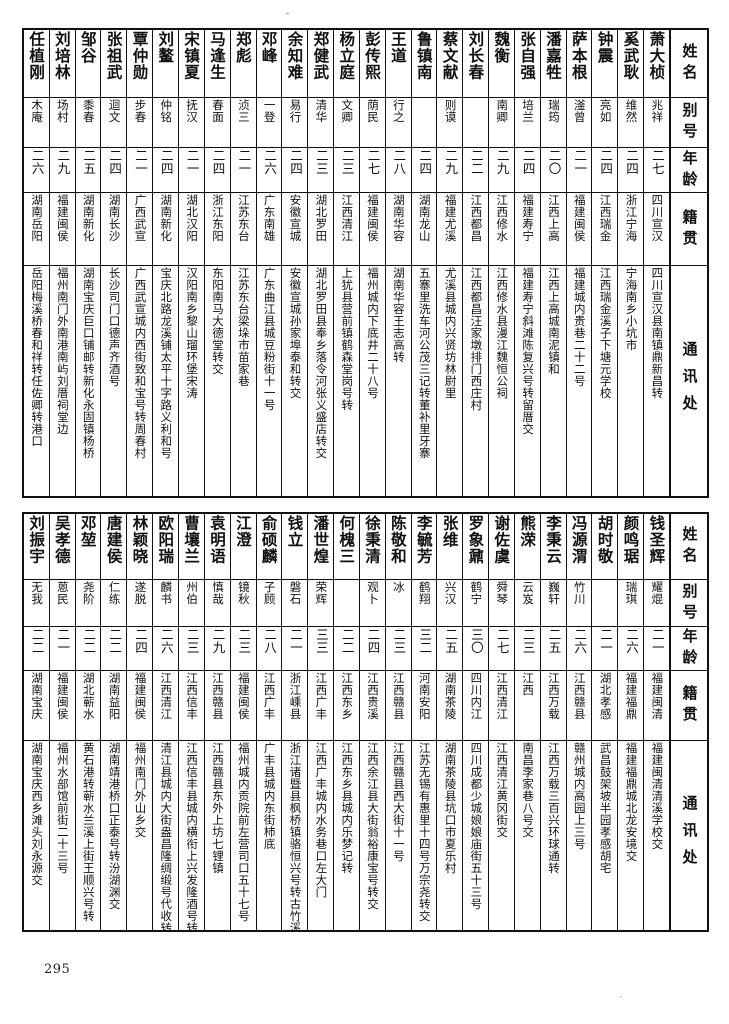 The width and height of the screenshot is (729, 1024). I want to click on roster-text-address: 湖南茶陵县坑口市夏乐村, so click(450, 807).